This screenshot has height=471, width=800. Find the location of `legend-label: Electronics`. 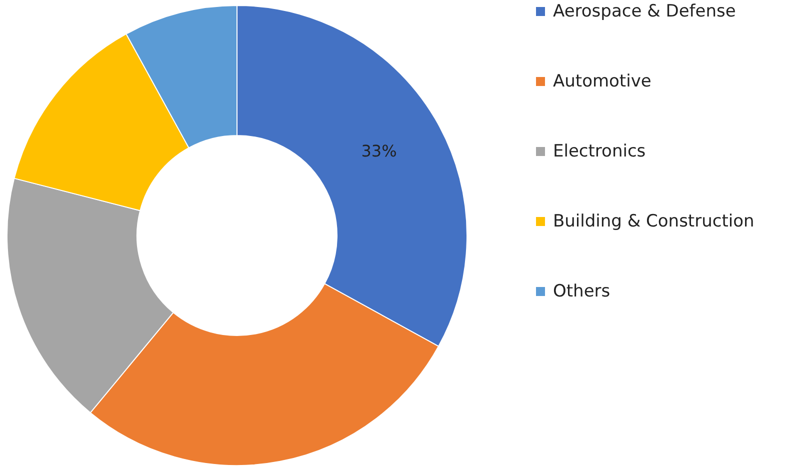

legend-label: Electronics is located at coordinates (599, 152).